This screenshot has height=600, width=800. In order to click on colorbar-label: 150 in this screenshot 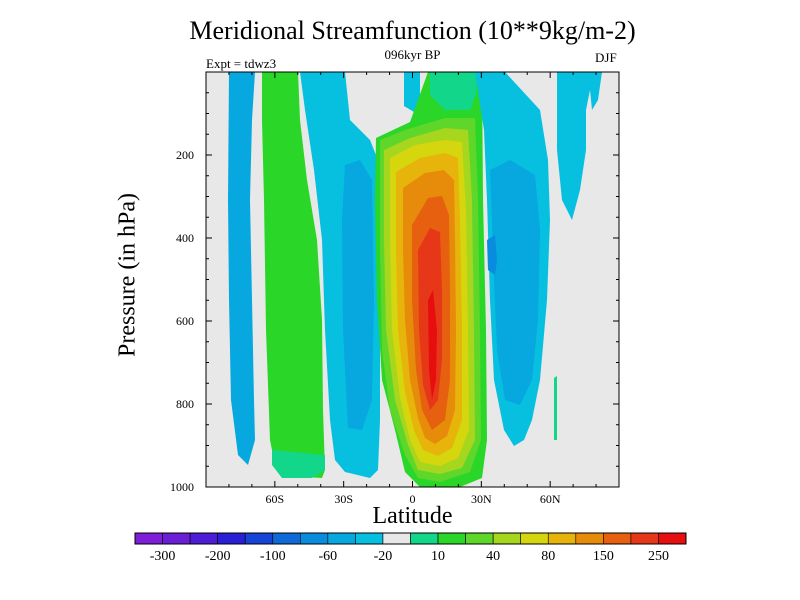, I will do `click(603, 556)`.